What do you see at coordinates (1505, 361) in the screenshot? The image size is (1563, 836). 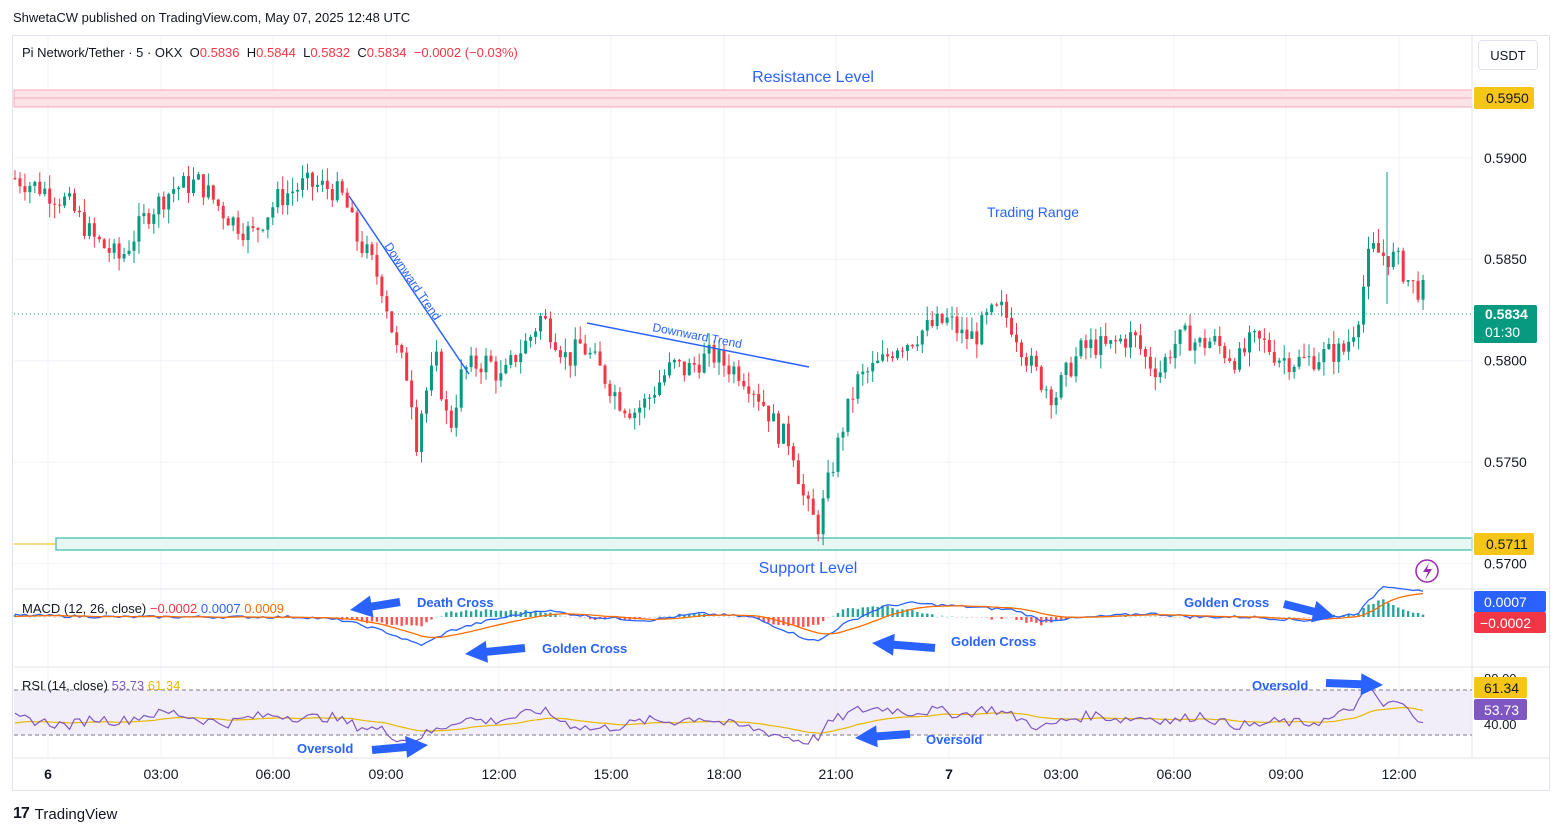 I see `price-axis: 0.5700 0.5750 0.5800 0.5850 0.5900` at bounding box center [1505, 361].